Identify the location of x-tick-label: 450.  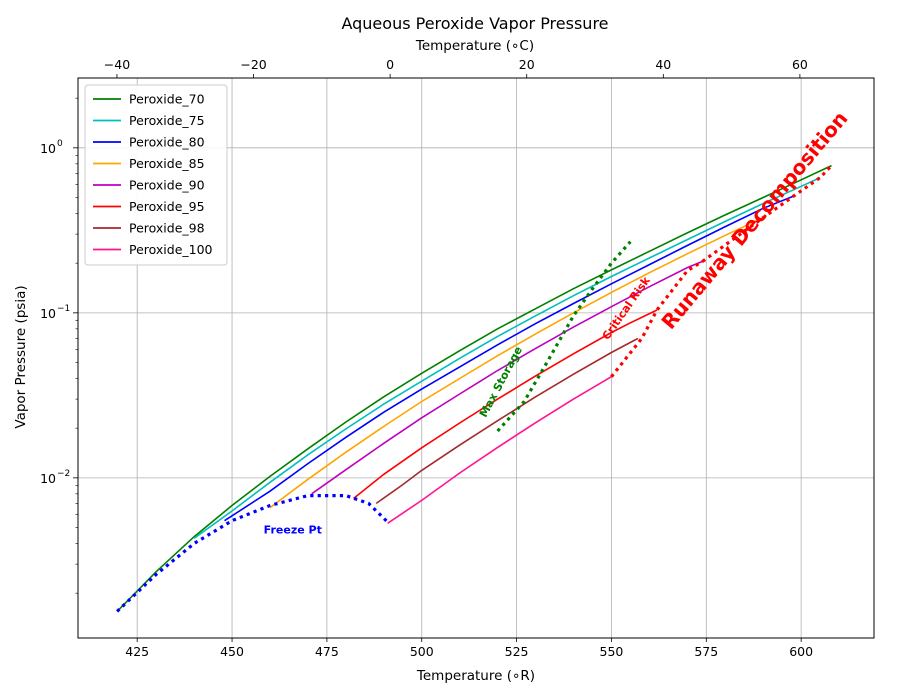
(232, 651).